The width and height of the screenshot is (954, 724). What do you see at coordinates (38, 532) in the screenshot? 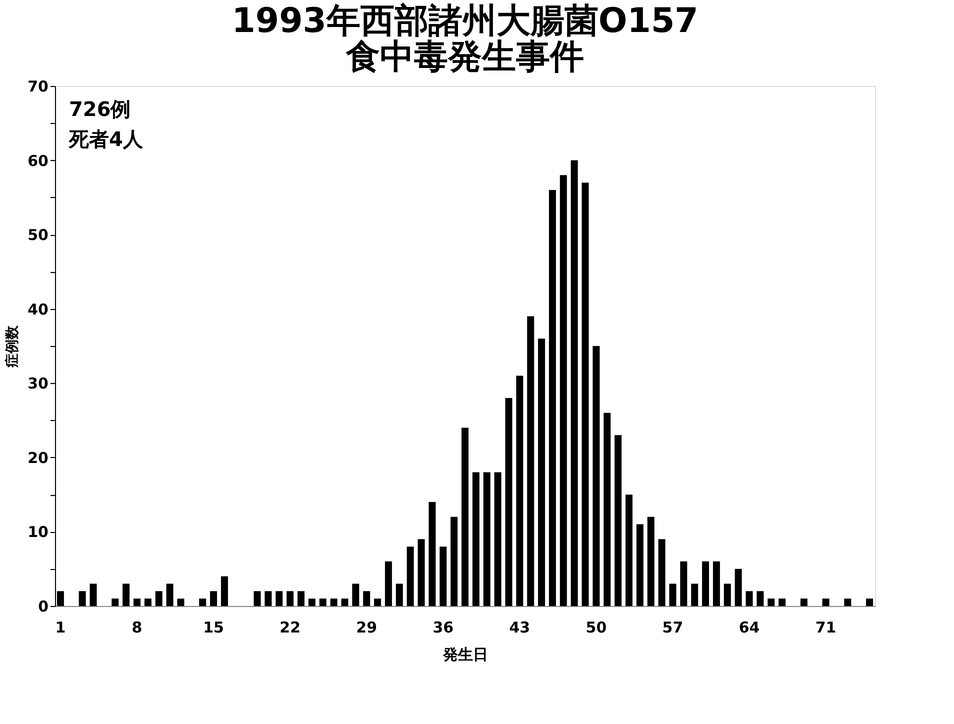
I see `y-tick-label: 10` at bounding box center [38, 532].